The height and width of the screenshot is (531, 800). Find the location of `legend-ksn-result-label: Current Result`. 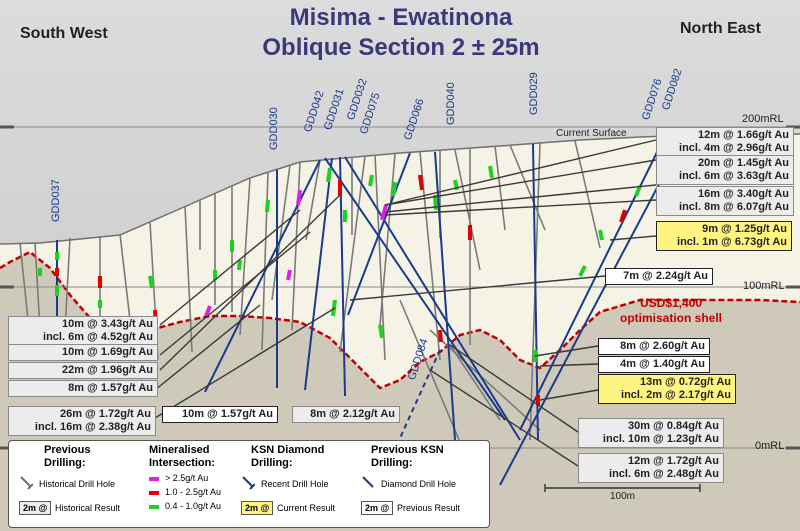

legend-ksn-result-label: Current Result is located at coordinates (306, 508).